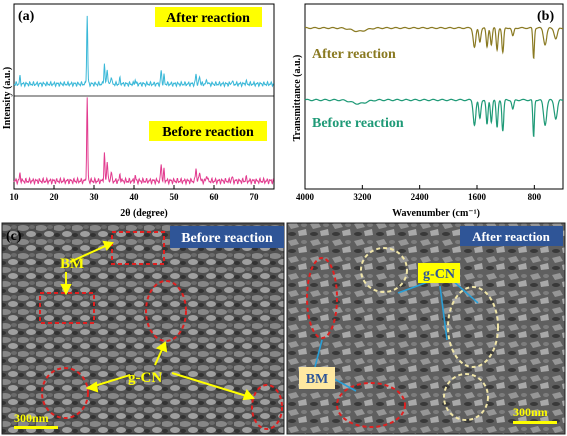 The width and height of the screenshot is (567, 436). I want to click on ftir-tick-label: 800, so click(535, 197).